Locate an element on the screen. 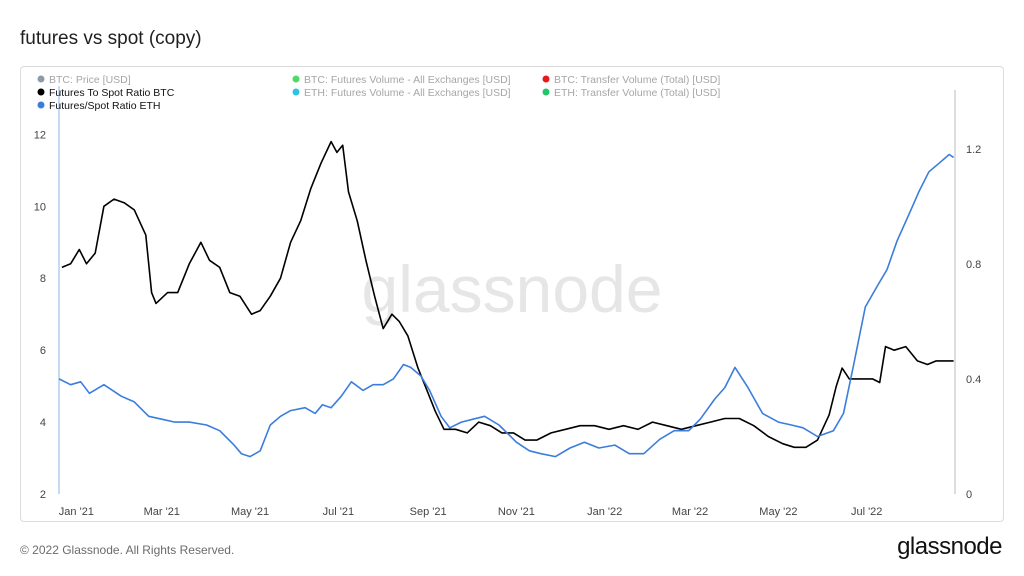  x-tick-label: Jan '21 is located at coordinates (76, 512).